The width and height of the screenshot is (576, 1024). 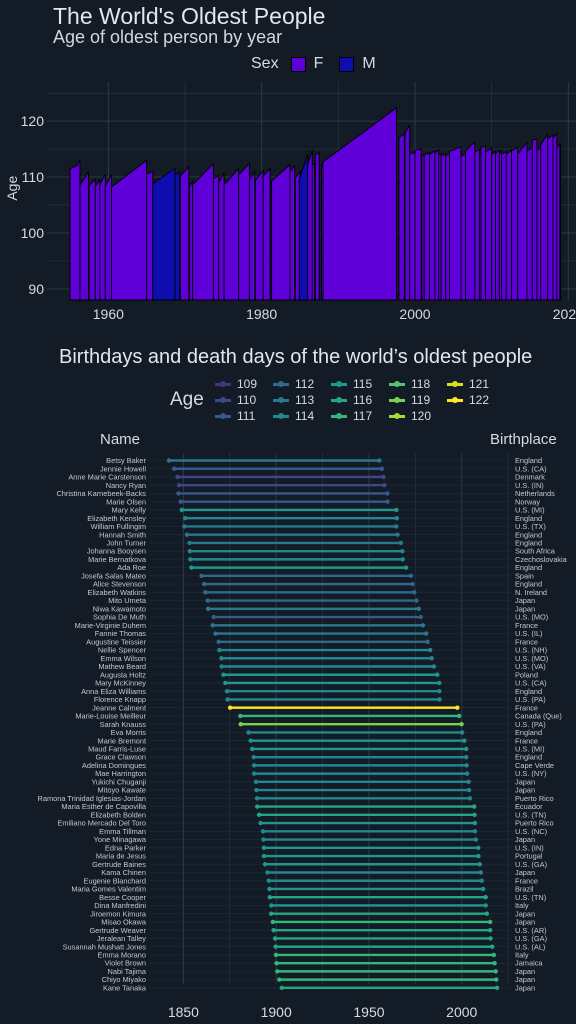 I want to click on age-legend-item: 116, so click(x=351, y=400).